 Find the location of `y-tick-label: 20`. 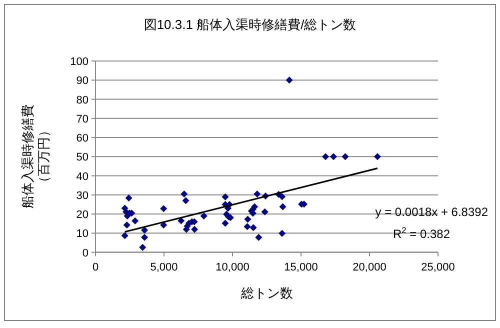

y-tick-label: 20 is located at coordinates (82, 215).